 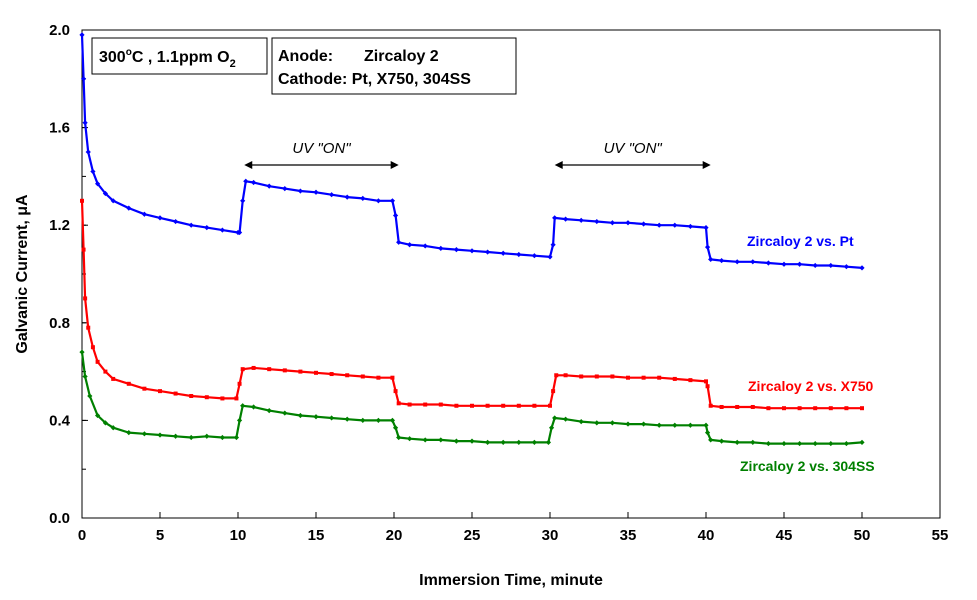 What do you see at coordinates (550, 535) in the screenshot?
I see `x-tick-label-30: 30` at bounding box center [550, 535].